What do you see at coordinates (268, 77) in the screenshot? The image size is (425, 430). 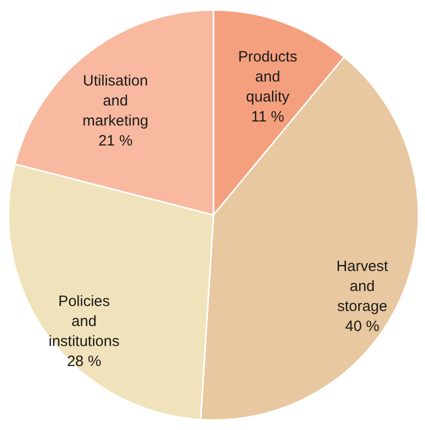 I see `slice-label: Products and quality` at bounding box center [268, 77].